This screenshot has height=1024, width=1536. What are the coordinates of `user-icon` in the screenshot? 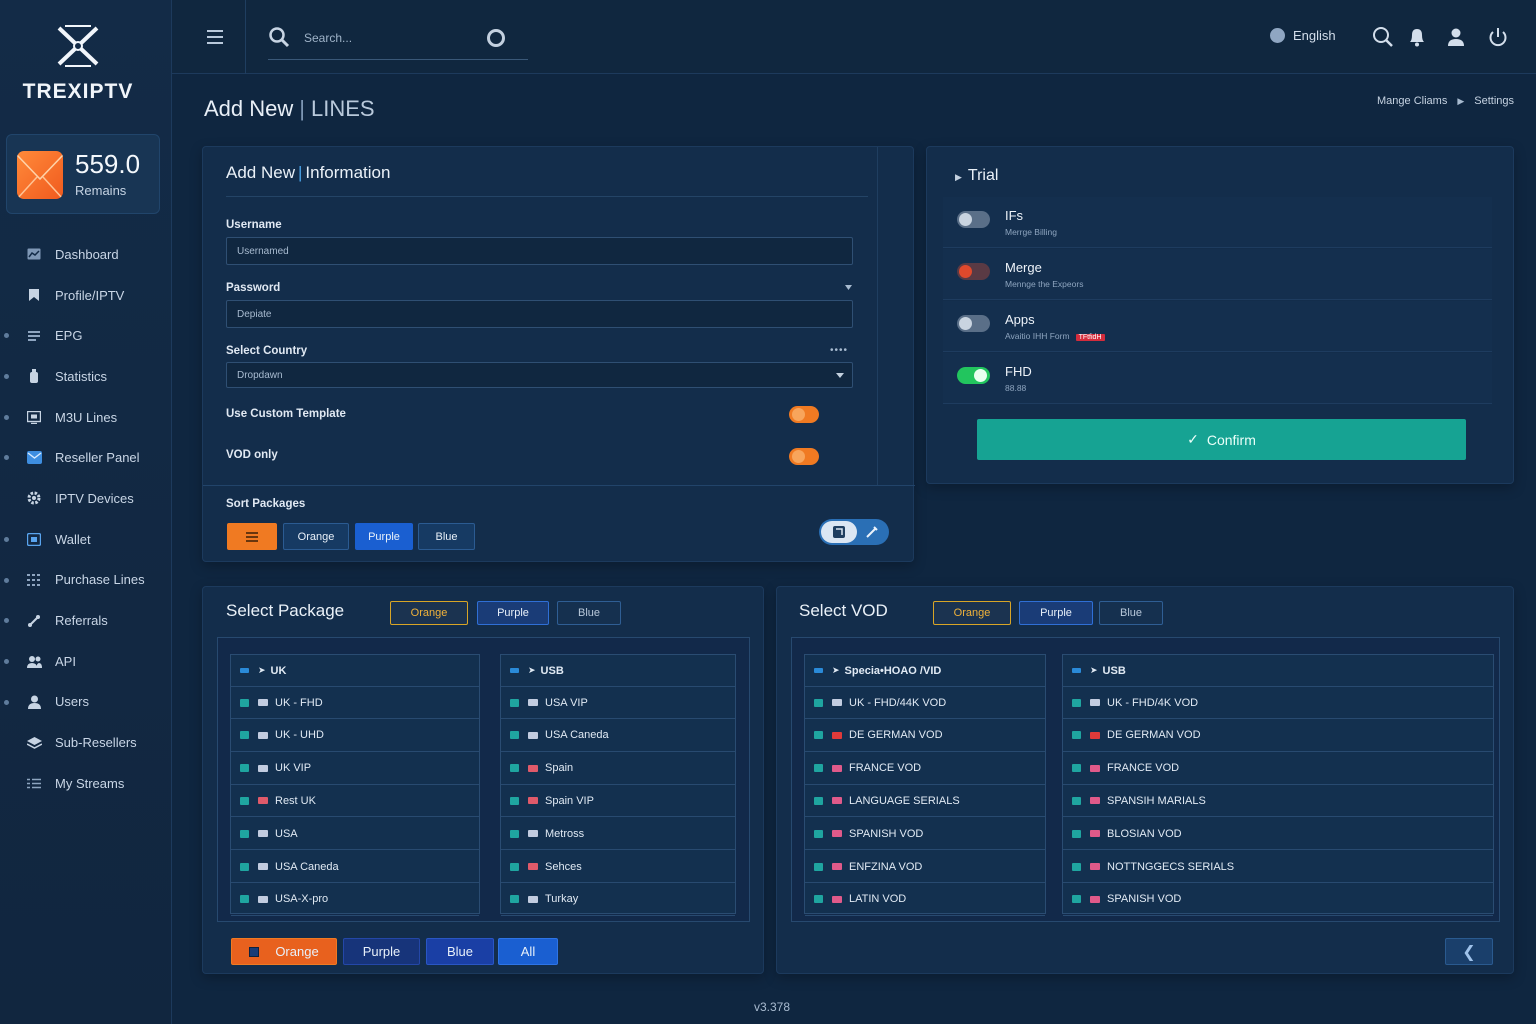 It's located at (1456, 37).